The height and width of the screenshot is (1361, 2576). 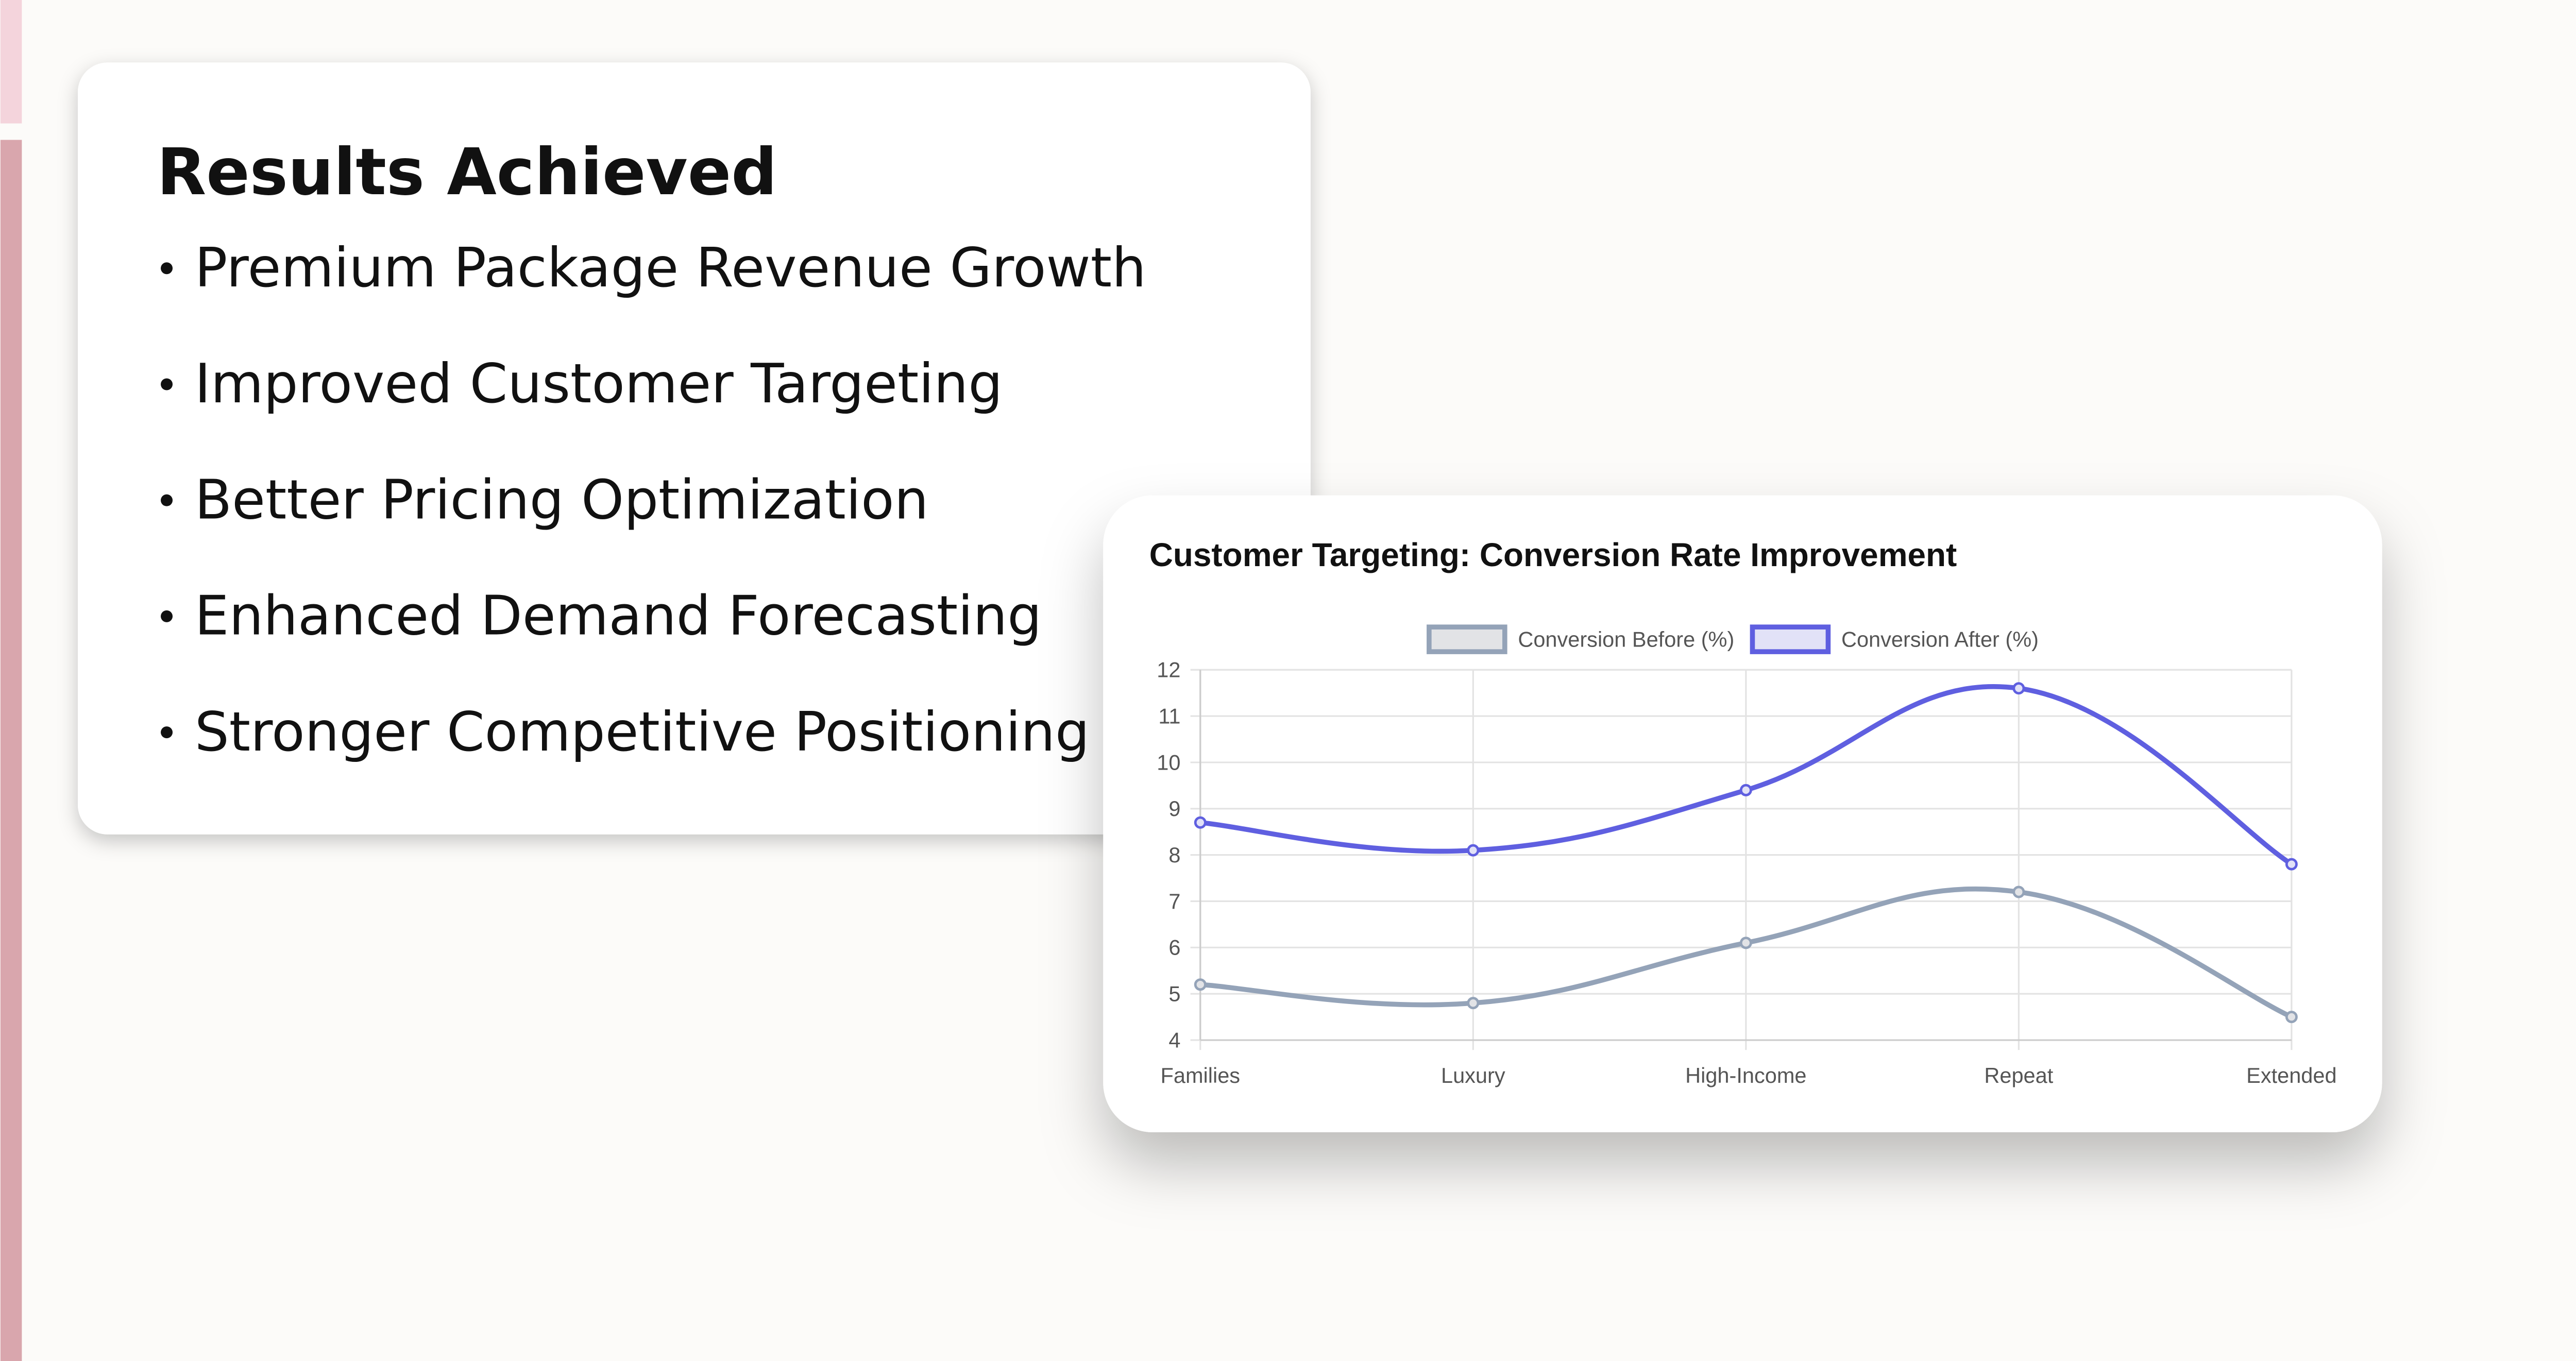 I want to click on list-item: Enhanced Demand Forecasting, so click(x=619, y=616).